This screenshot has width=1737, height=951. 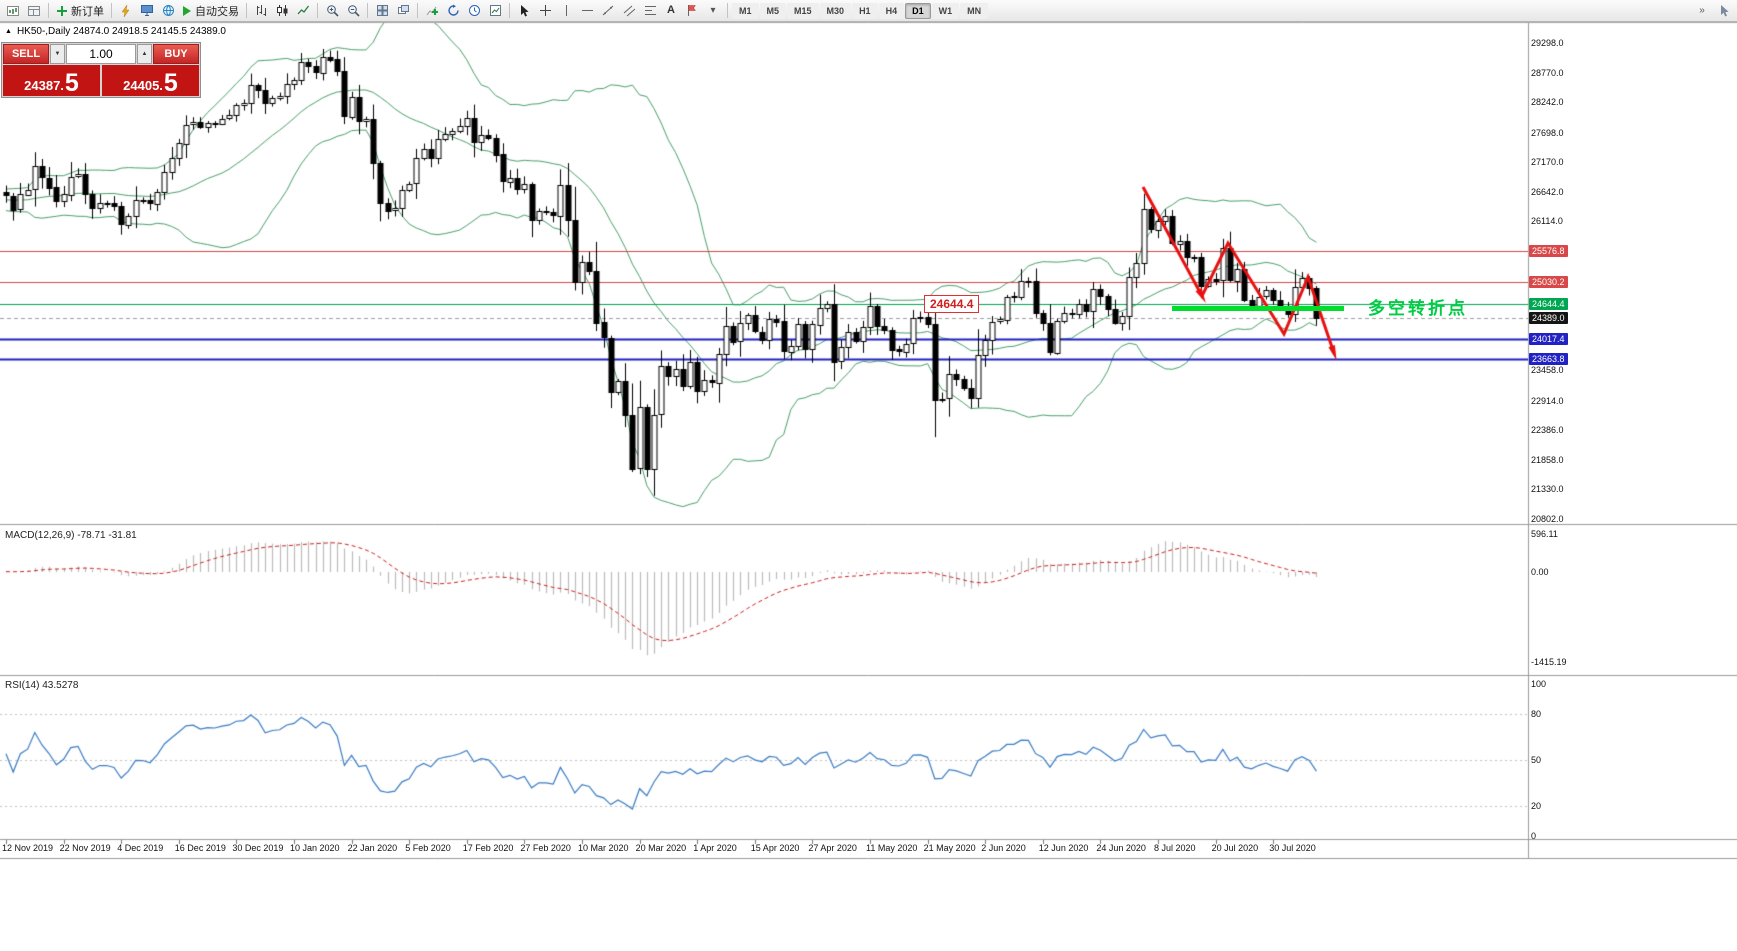 What do you see at coordinates (1235, 848) in the screenshot?
I see `date-label: 20 Jul 2020` at bounding box center [1235, 848].